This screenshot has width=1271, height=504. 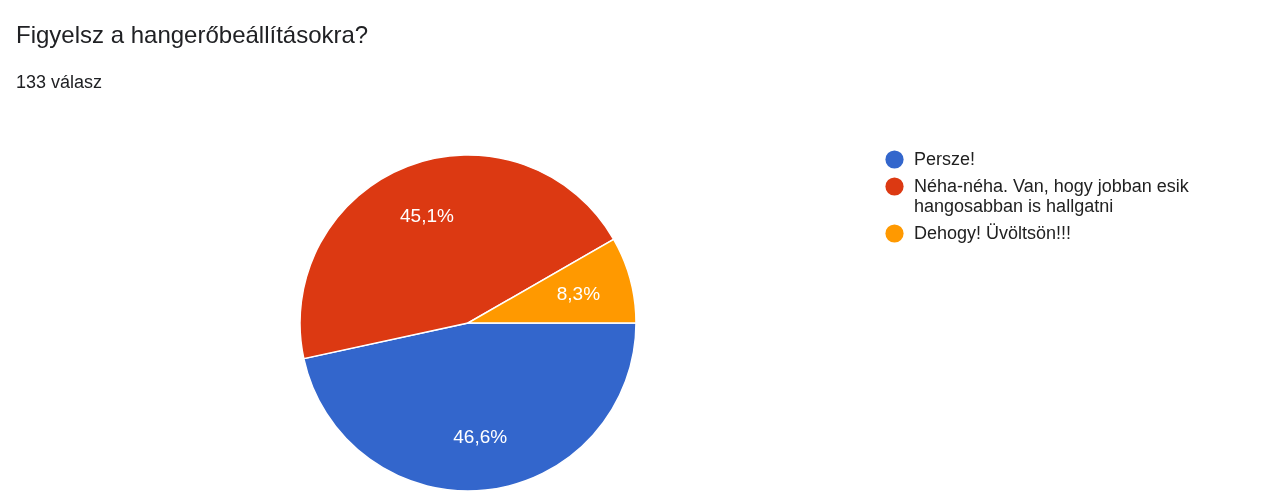 What do you see at coordinates (480, 436) in the screenshot?
I see `data-label: 46,6%` at bounding box center [480, 436].